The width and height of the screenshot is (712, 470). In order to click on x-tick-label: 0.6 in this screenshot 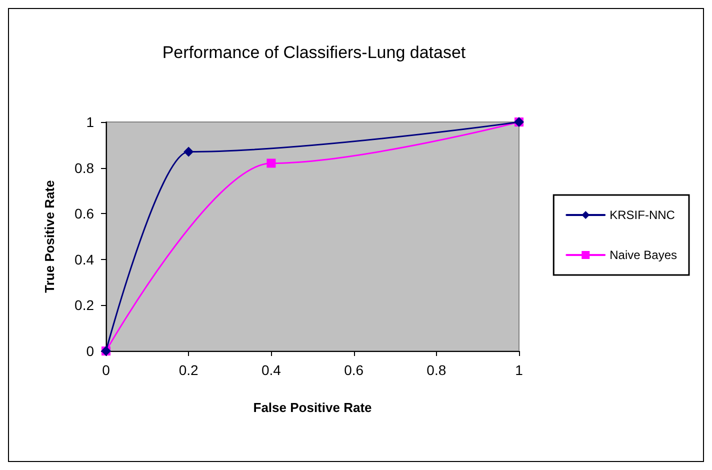, I will do `click(354, 370)`.